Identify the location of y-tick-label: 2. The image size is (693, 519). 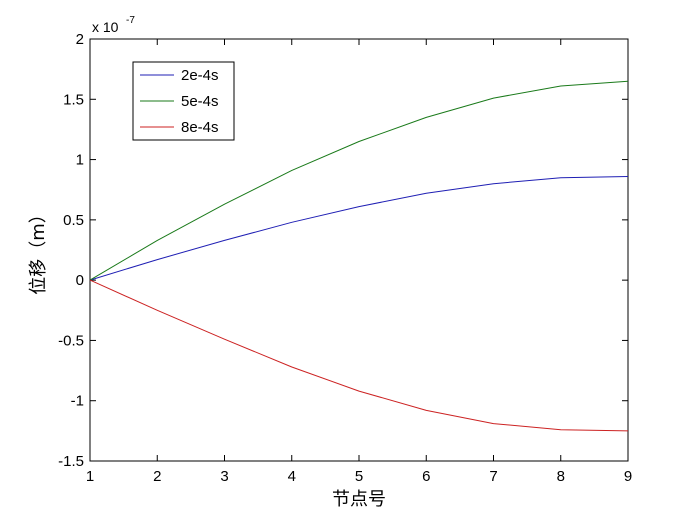
(80, 39).